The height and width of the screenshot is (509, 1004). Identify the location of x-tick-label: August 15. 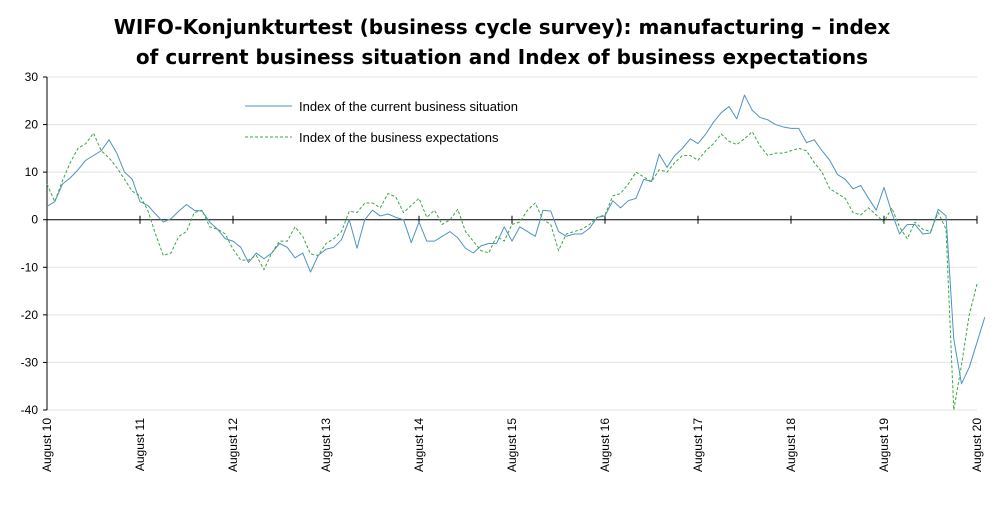
(512, 445).